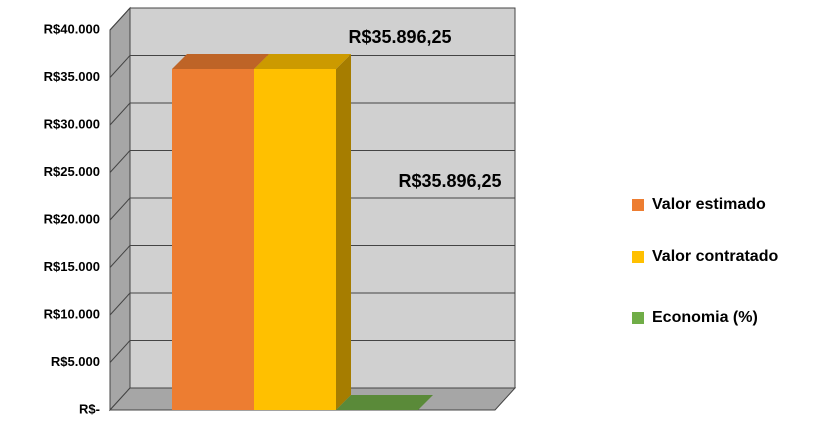 The image size is (822, 423). I want to click on y-tick-label: R$-, so click(89, 408).